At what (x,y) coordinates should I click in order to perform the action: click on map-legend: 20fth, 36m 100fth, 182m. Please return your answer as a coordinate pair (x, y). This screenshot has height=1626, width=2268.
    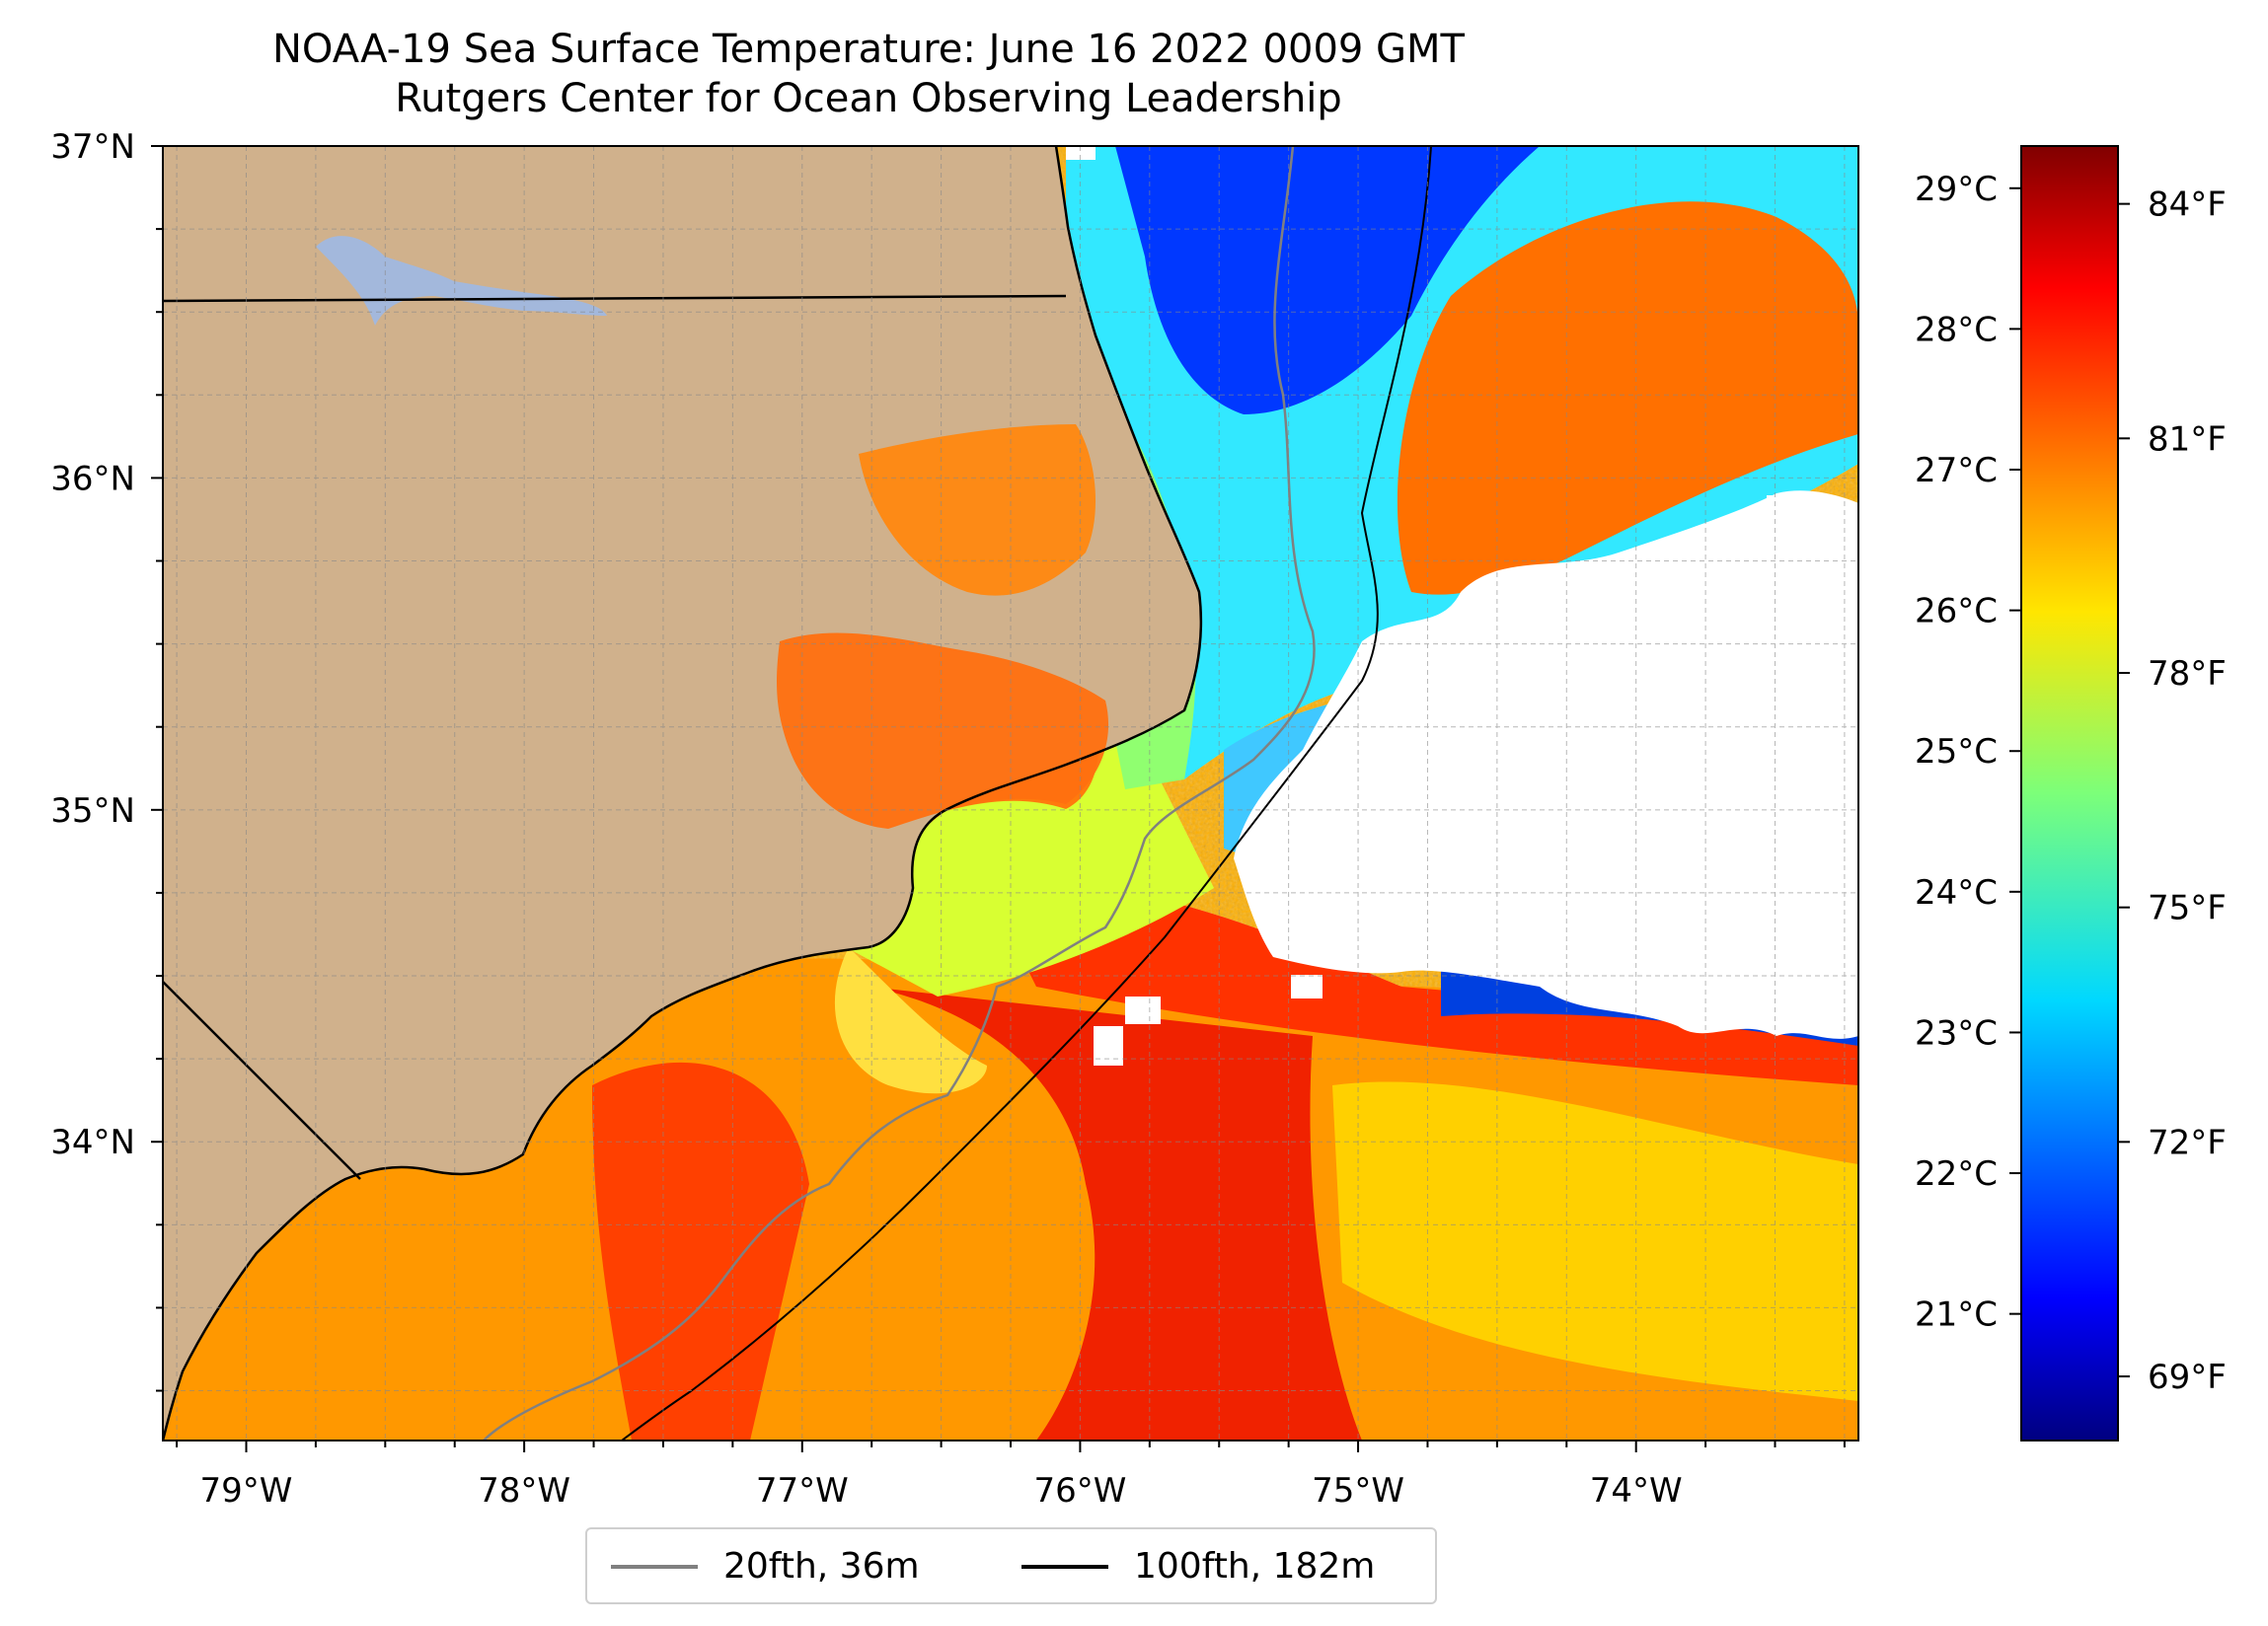
    Looking at the image, I should click on (1011, 1565).